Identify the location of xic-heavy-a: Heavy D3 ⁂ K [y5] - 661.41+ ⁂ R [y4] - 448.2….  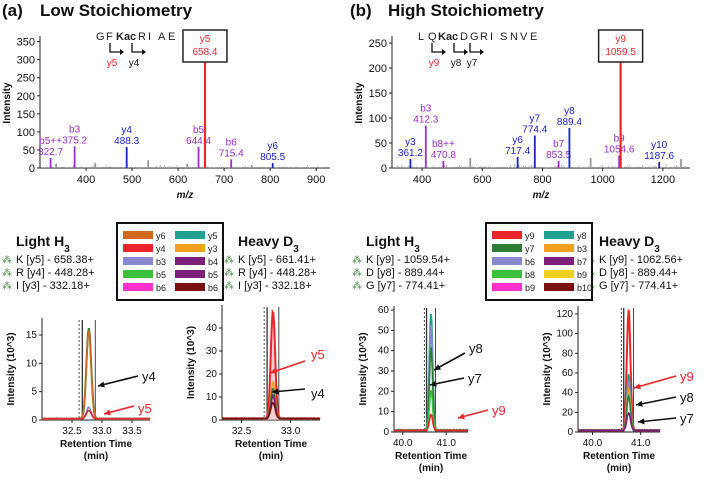
(255, 347).